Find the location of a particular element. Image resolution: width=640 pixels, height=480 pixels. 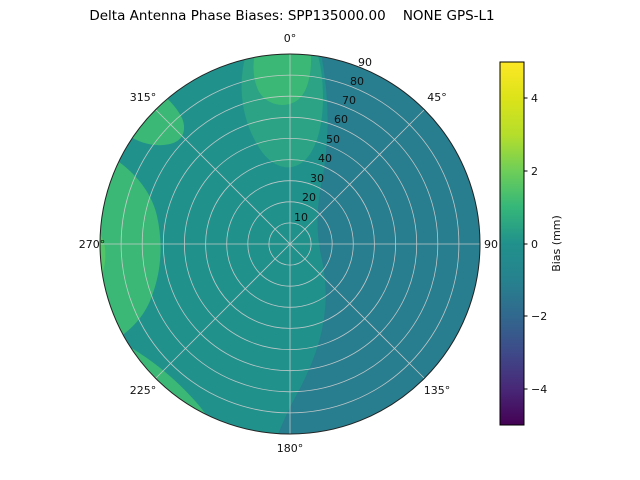

azimuth-label-225: 225° is located at coordinates (143, 390).